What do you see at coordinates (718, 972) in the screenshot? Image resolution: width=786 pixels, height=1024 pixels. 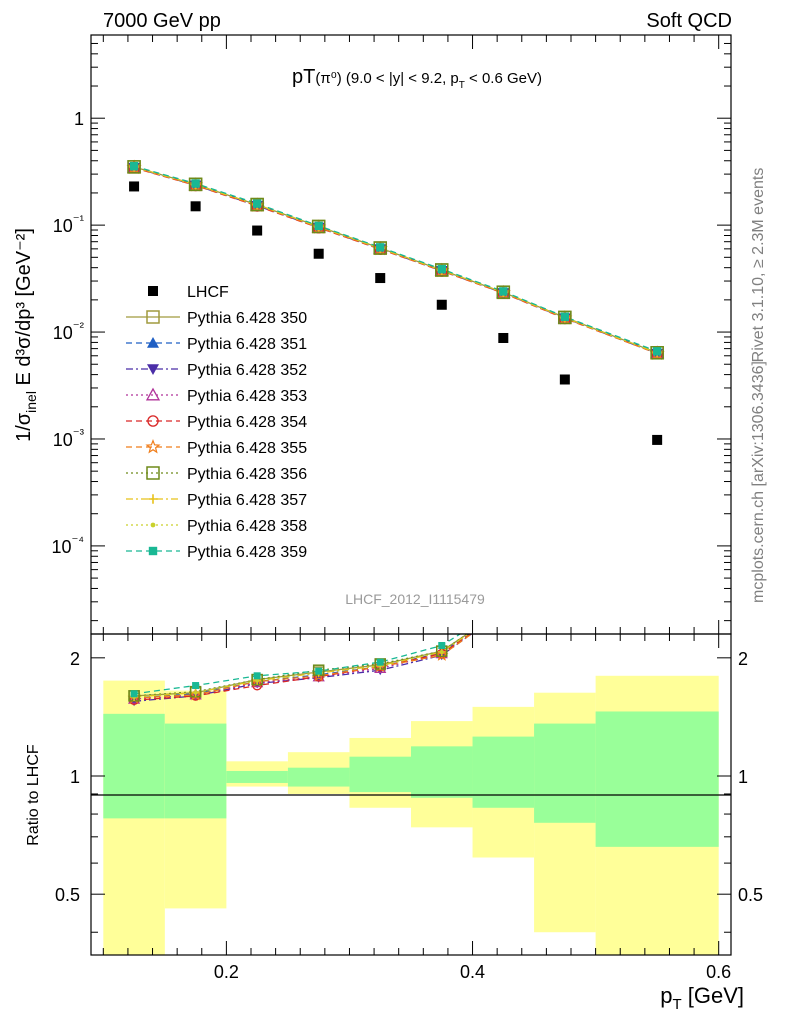 I see `x-tick-label-2: 0.6` at bounding box center [718, 972].